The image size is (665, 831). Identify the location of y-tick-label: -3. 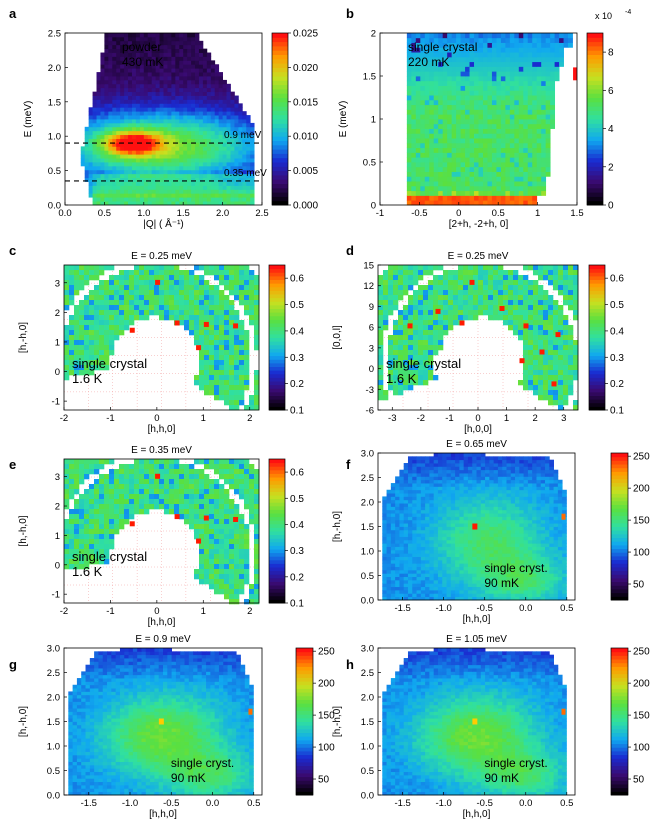
(370, 390).